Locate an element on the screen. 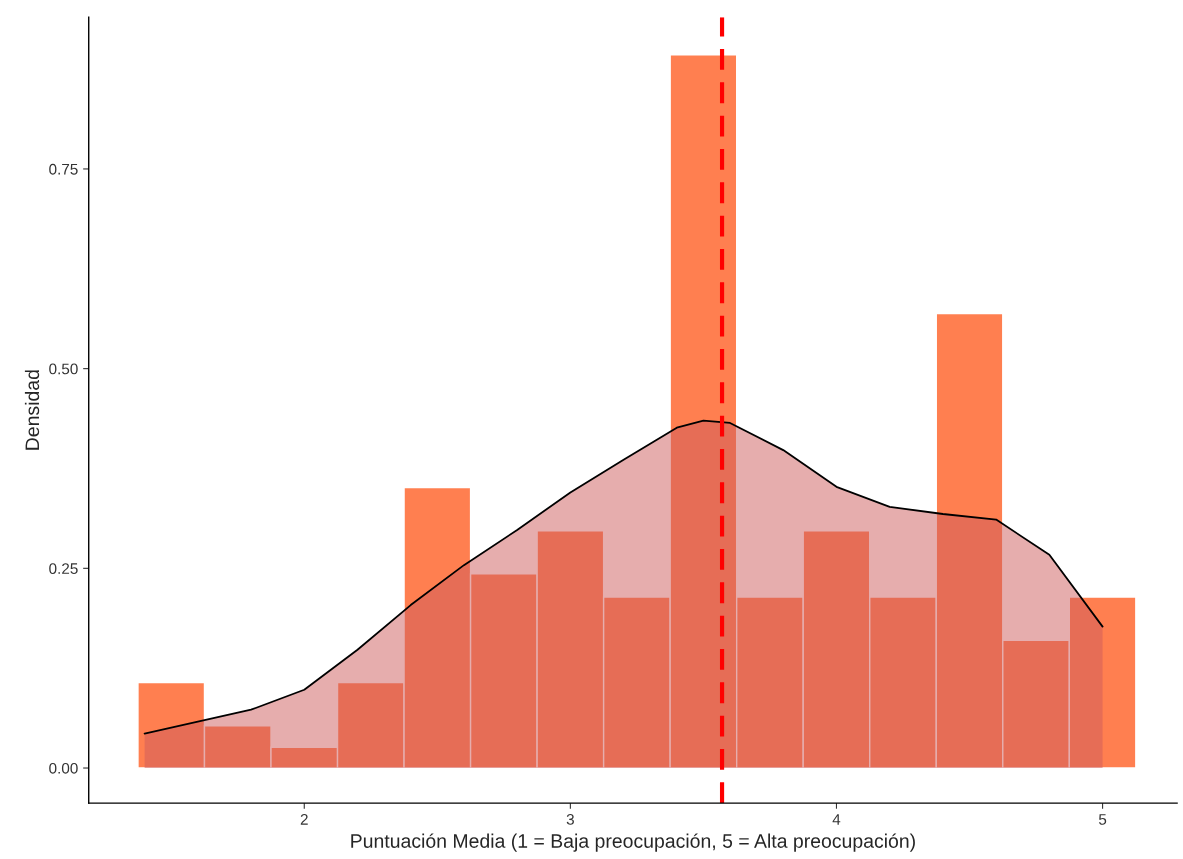  y-tick-label: 0.50 is located at coordinates (63, 369).